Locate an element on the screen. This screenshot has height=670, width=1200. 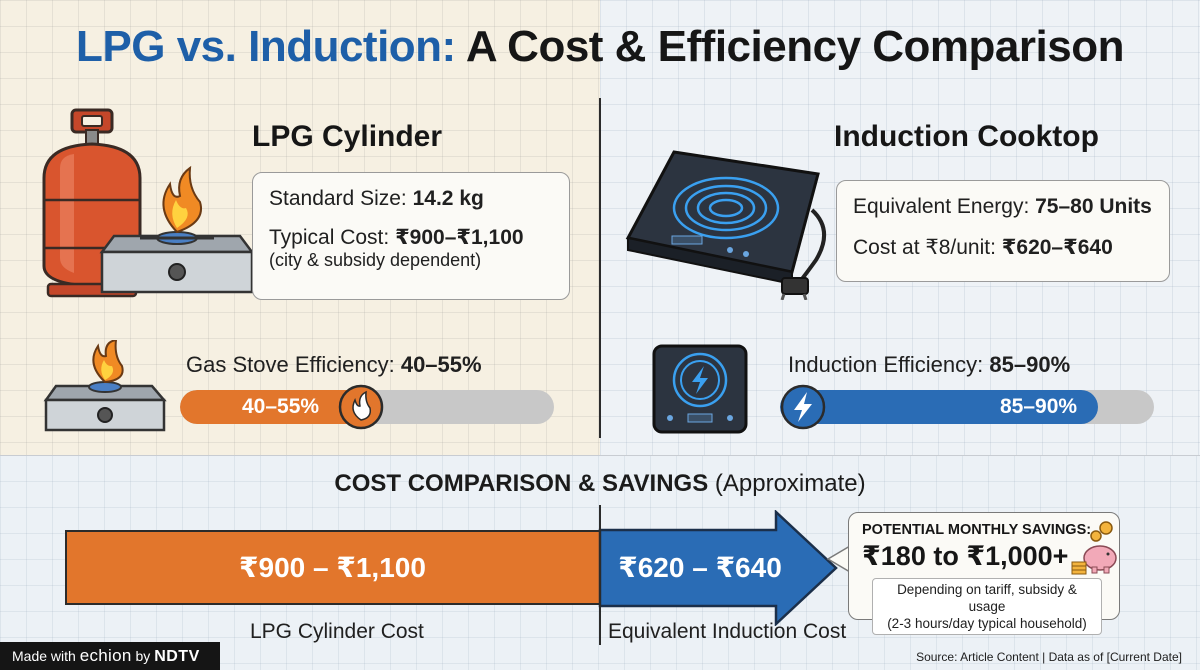
comparison-heading-note: (Approximate) is located at coordinates (790, 483).